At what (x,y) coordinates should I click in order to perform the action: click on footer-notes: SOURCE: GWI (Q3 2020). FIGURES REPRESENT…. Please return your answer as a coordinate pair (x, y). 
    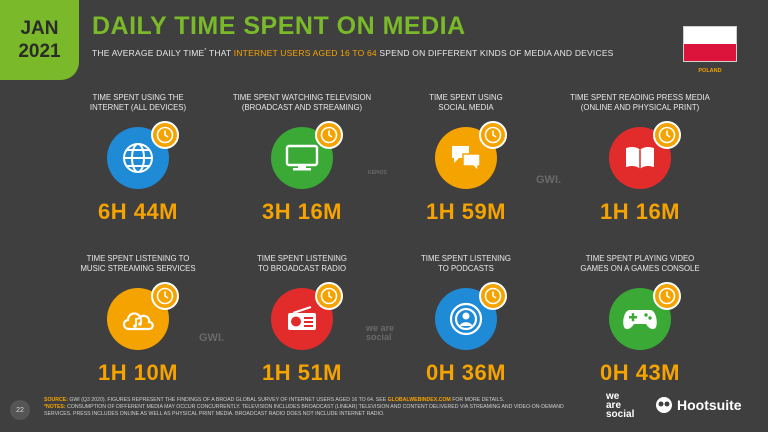
    Looking at the image, I should click on (304, 407).